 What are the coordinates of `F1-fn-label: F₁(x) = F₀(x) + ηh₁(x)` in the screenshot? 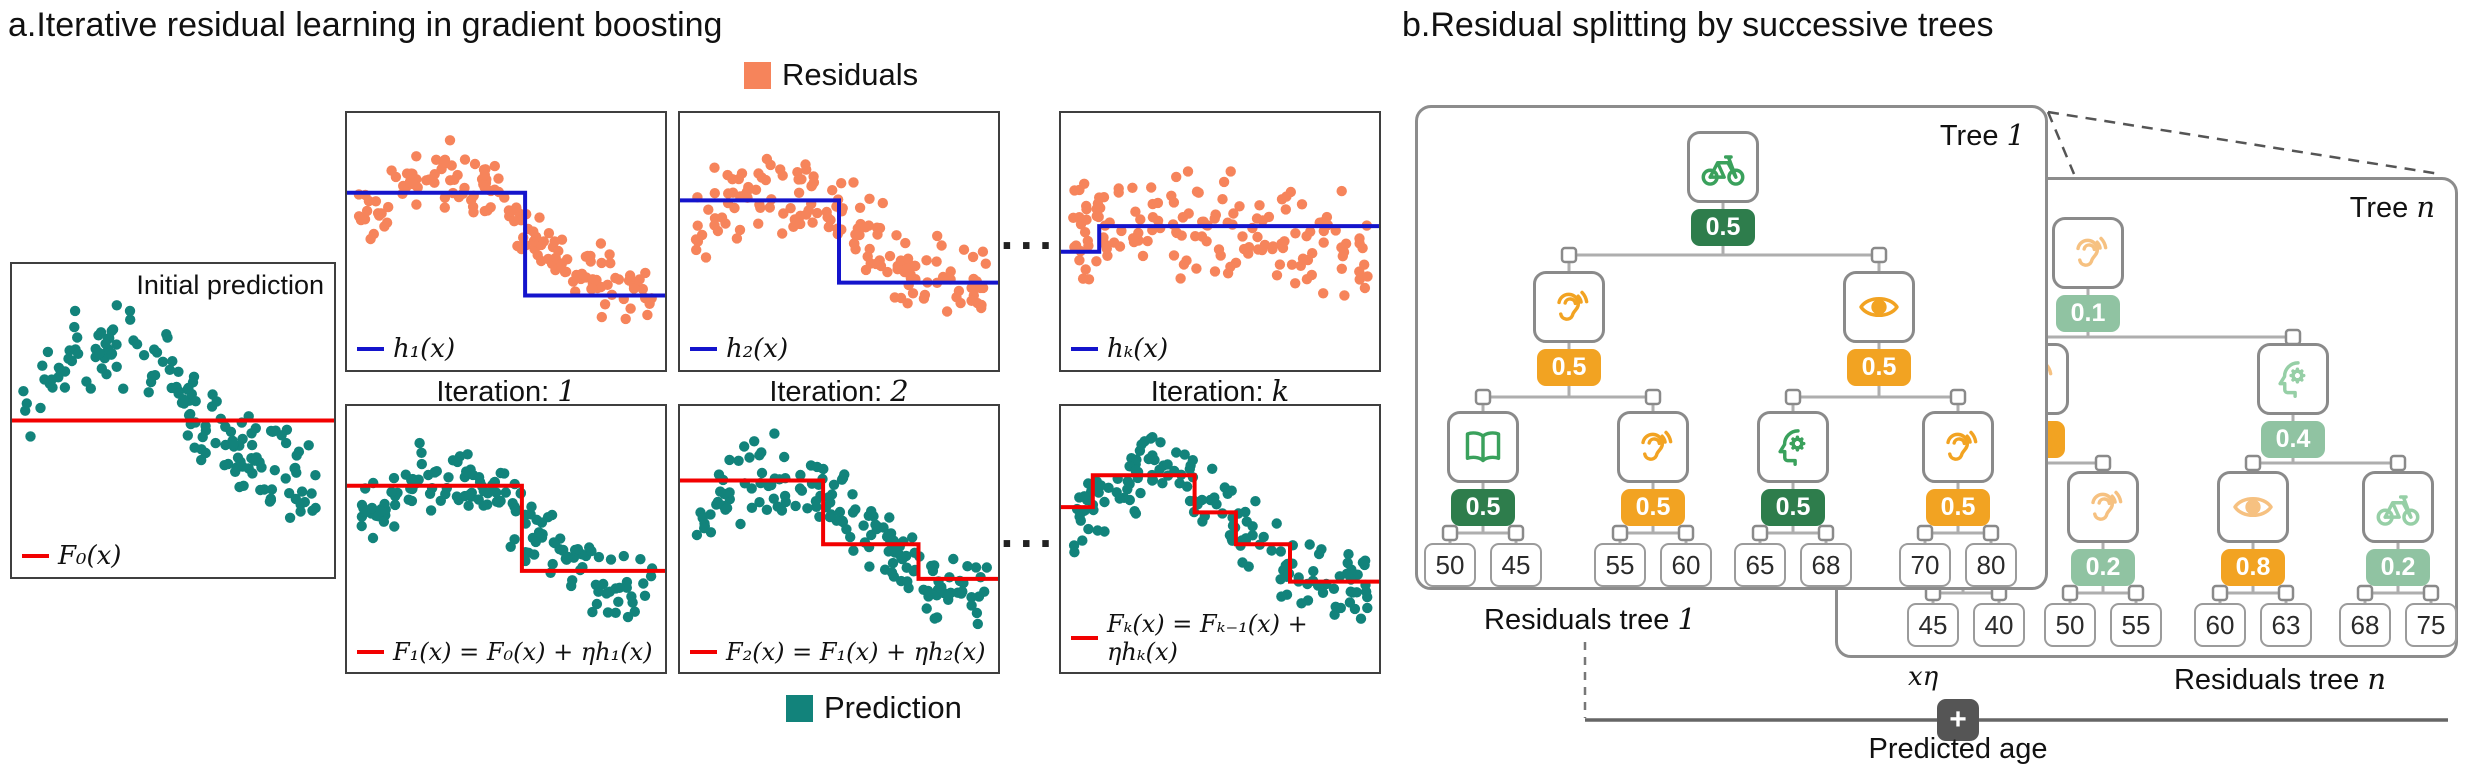 It's located at (505, 652).